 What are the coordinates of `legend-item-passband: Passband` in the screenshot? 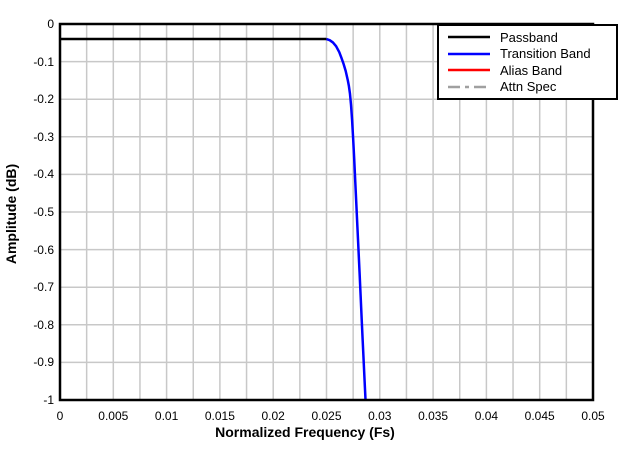 It's located at (527, 37).